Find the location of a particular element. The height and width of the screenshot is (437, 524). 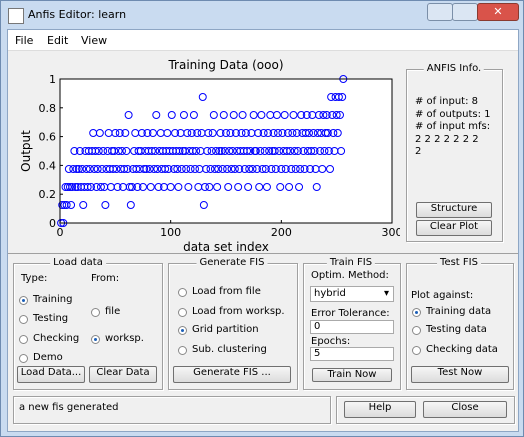

label: Optim. Method: is located at coordinates (350, 275).